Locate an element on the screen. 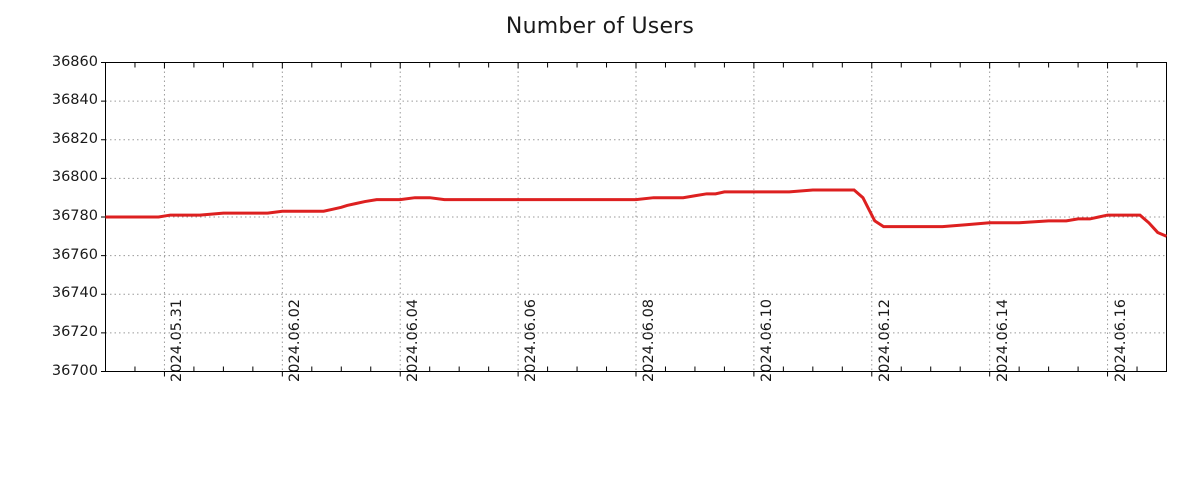  y-axis-tick-label: 36760 is located at coordinates (74, 254).